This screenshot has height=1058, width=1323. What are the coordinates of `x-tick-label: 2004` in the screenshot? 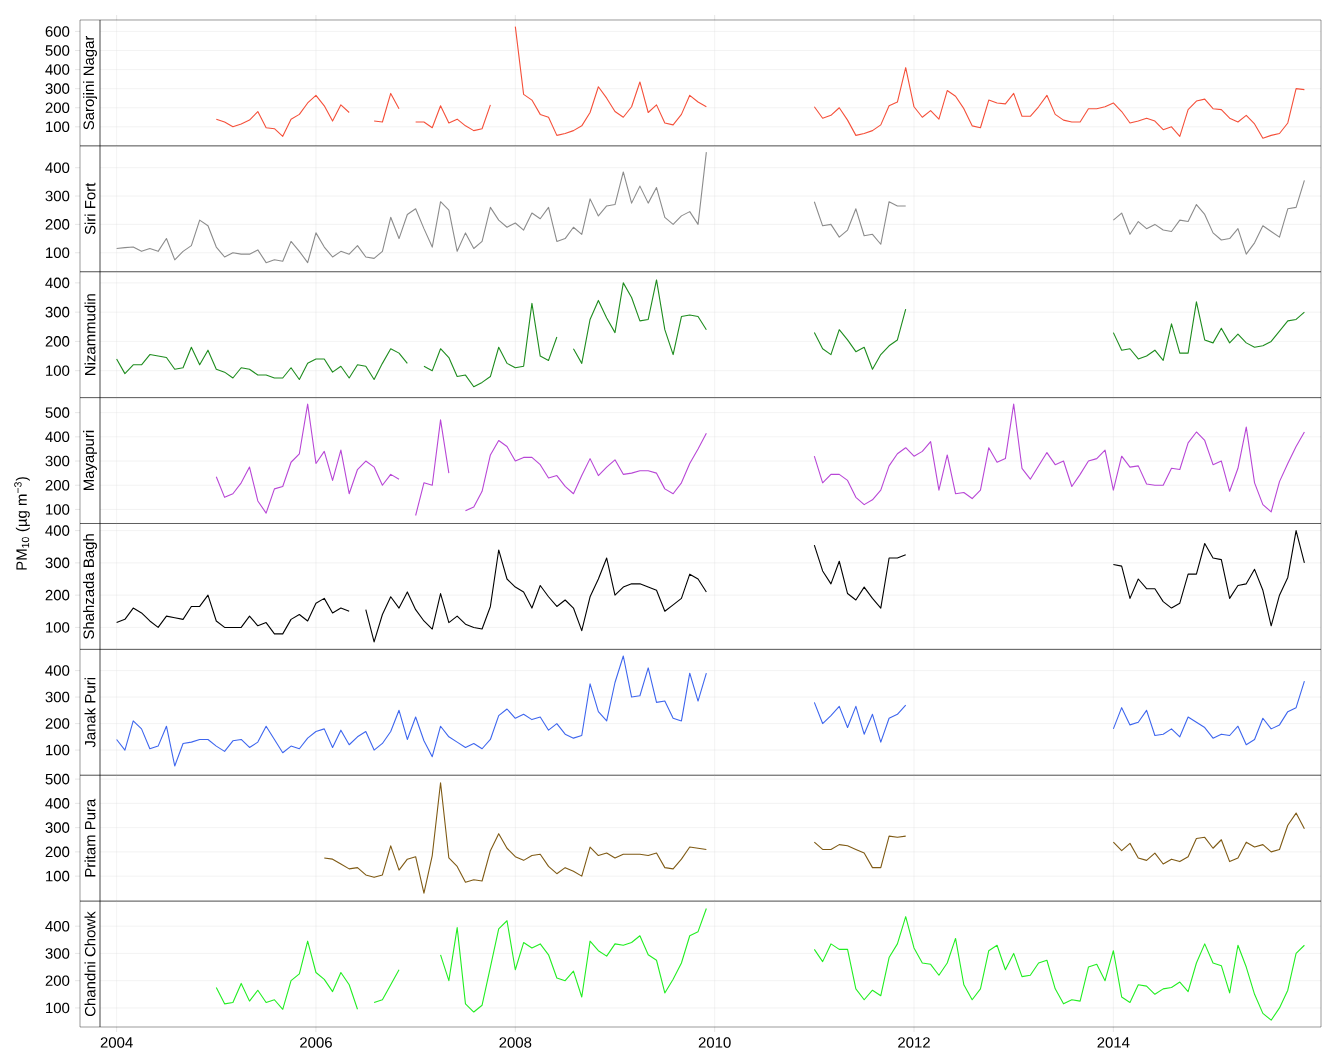 It's located at (116, 1042).